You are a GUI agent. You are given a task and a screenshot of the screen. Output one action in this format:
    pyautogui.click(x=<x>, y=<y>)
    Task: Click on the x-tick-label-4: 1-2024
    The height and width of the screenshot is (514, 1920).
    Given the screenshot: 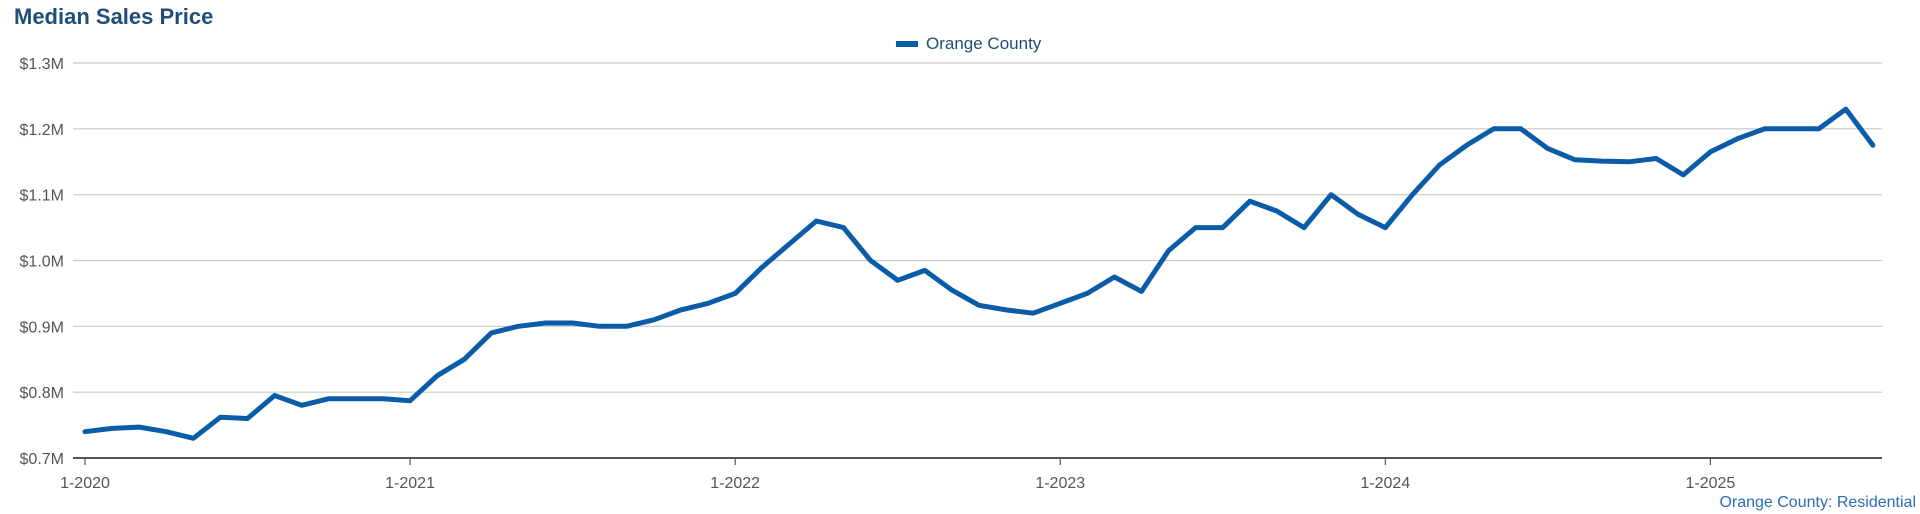 What is the action you would take?
    pyautogui.click(x=1385, y=483)
    